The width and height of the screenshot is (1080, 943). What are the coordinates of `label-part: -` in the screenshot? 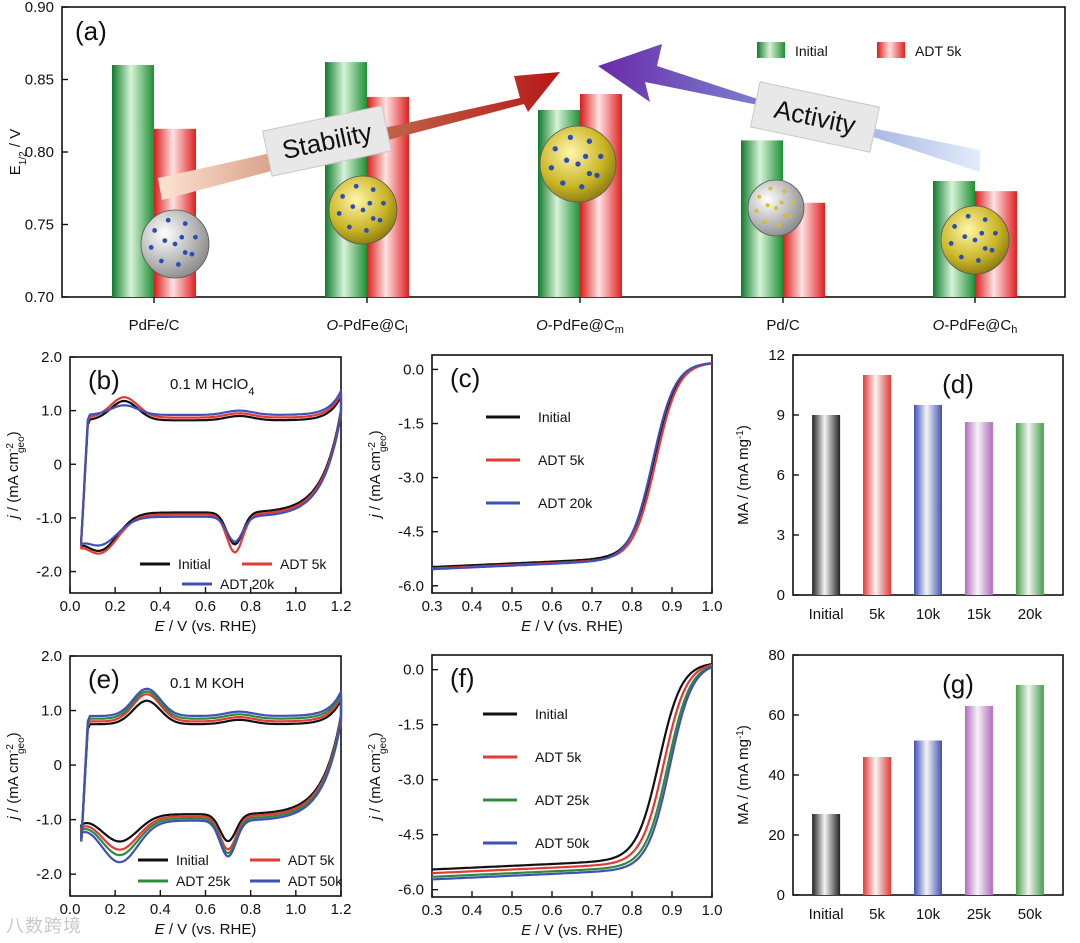 It's located at (340, 325).